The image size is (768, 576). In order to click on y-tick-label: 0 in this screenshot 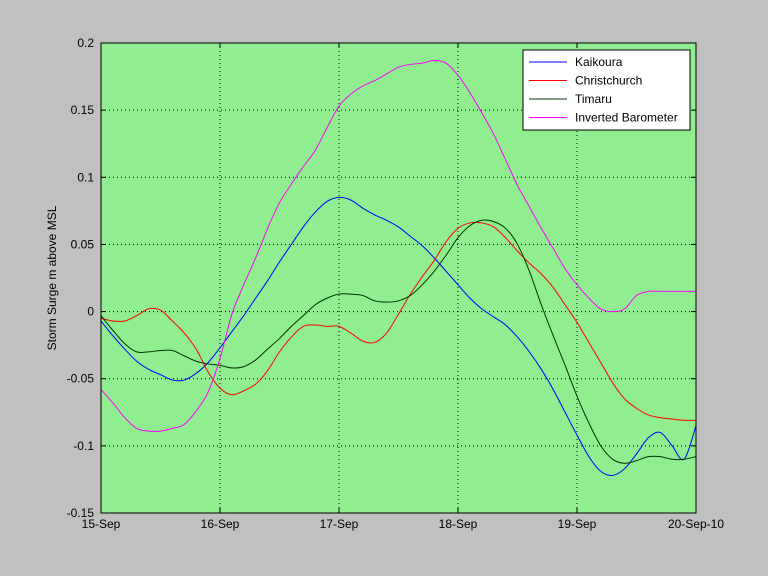, I will do `click(90, 312)`.